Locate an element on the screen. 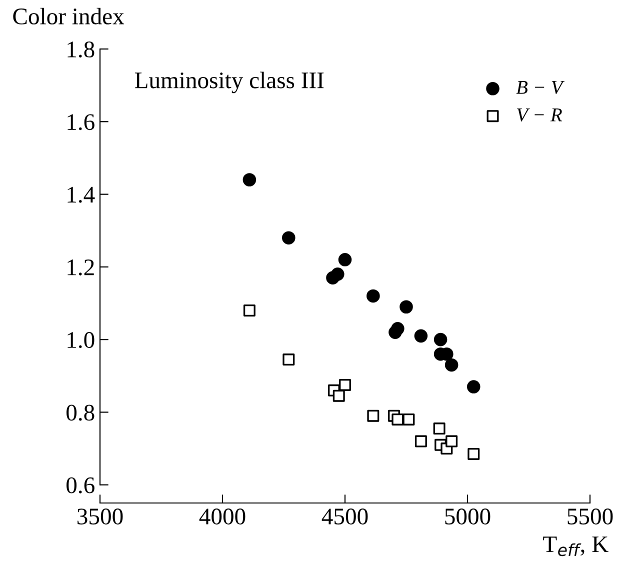 The image size is (627, 565). x-tick-label: 5500 is located at coordinates (590, 516).